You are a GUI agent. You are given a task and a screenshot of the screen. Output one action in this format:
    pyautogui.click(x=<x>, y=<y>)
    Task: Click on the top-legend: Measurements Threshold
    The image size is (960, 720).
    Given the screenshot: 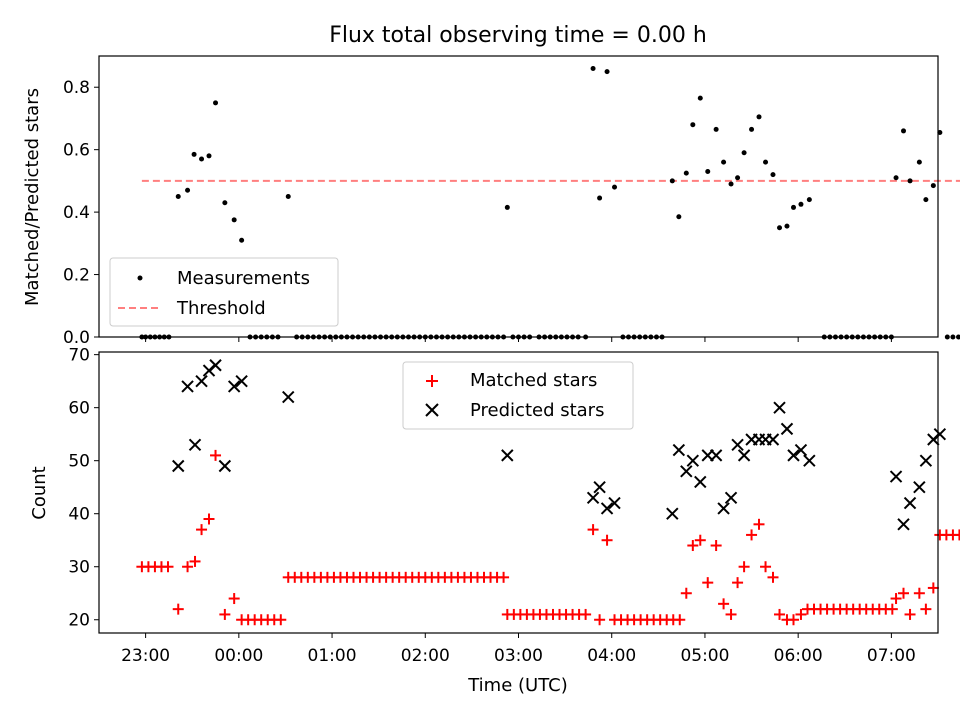 What is the action you would take?
    pyautogui.click(x=224, y=292)
    